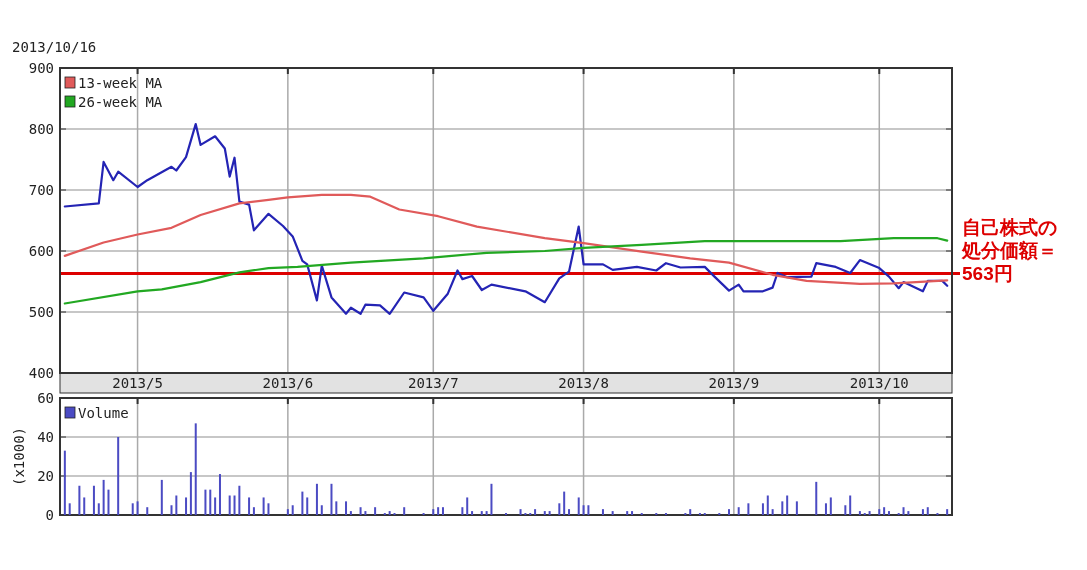 The height and width of the screenshot is (570, 1087). Describe the element at coordinates (41, 129) in the screenshot. I see `y-tick-label: 800` at that location.